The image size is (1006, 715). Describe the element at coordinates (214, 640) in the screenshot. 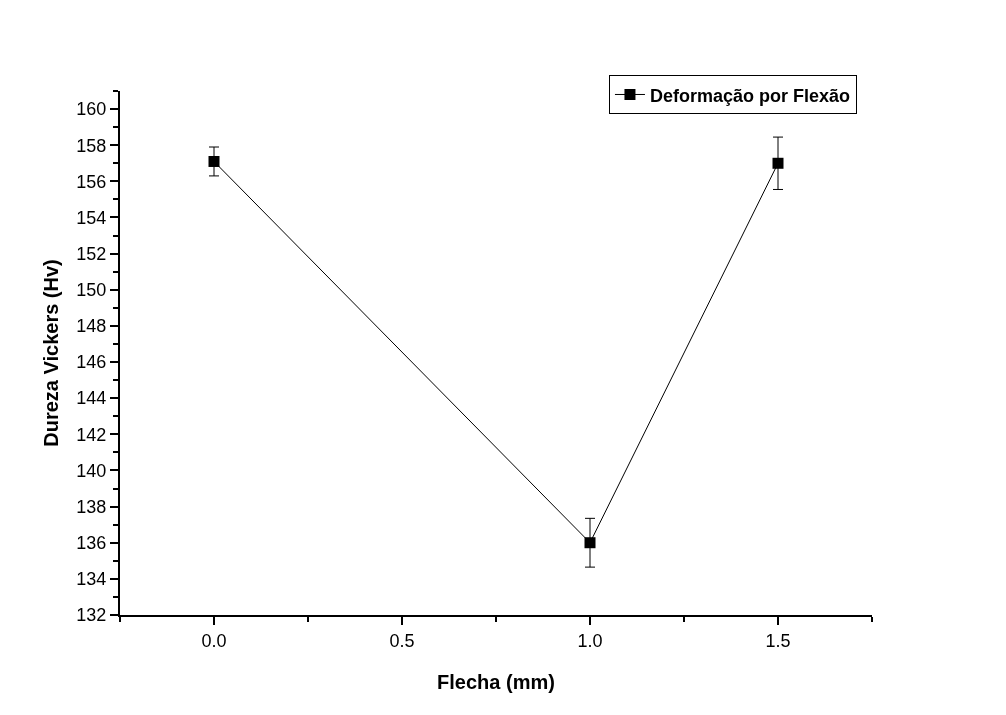

I see `x-tick-label: 0.0` at that location.